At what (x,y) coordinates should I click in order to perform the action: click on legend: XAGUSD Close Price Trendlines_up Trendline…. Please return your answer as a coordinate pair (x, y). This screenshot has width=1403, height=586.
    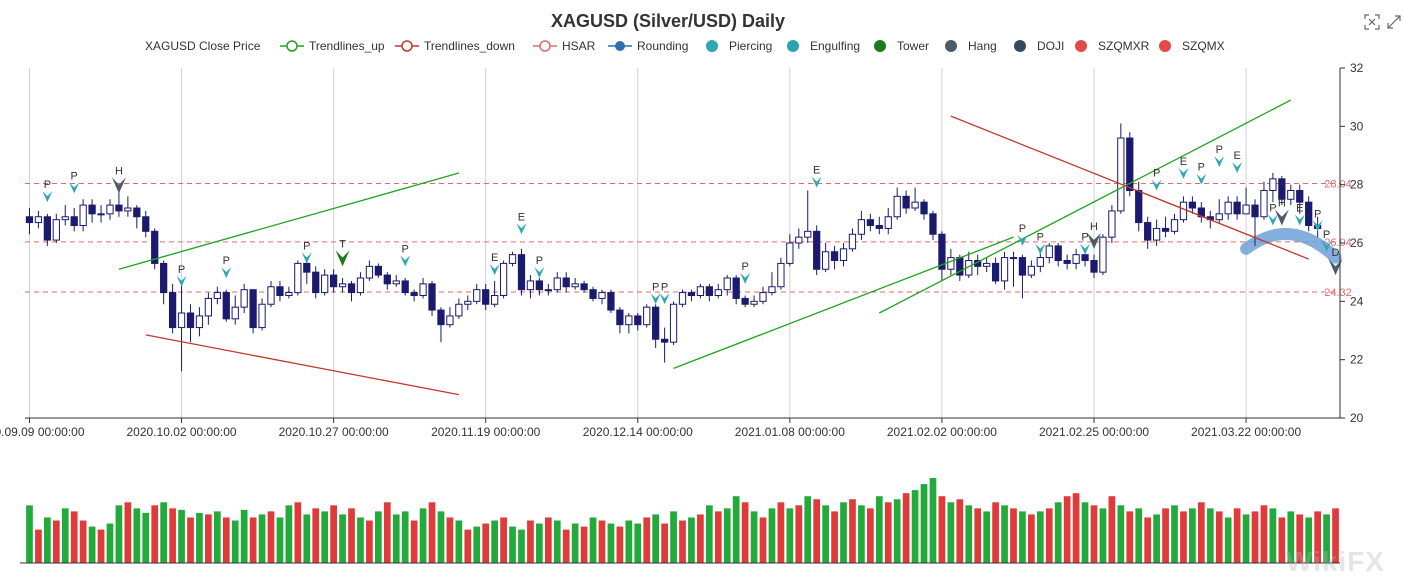
    Looking at the image, I should click on (685, 46).